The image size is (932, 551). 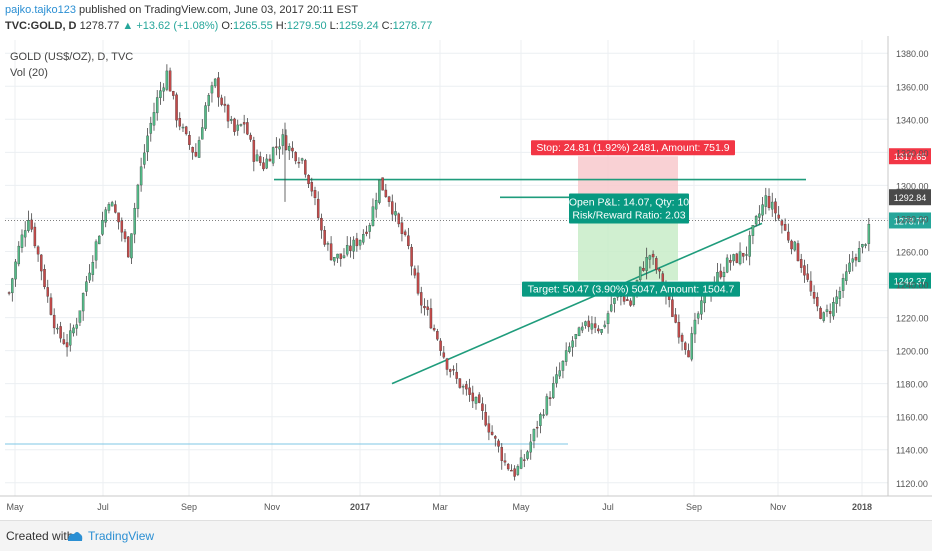 What do you see at coordinates (912, 252) in the screenshot?
I see `y-tick-label: 1260.00` at bounding box center [912, 252].